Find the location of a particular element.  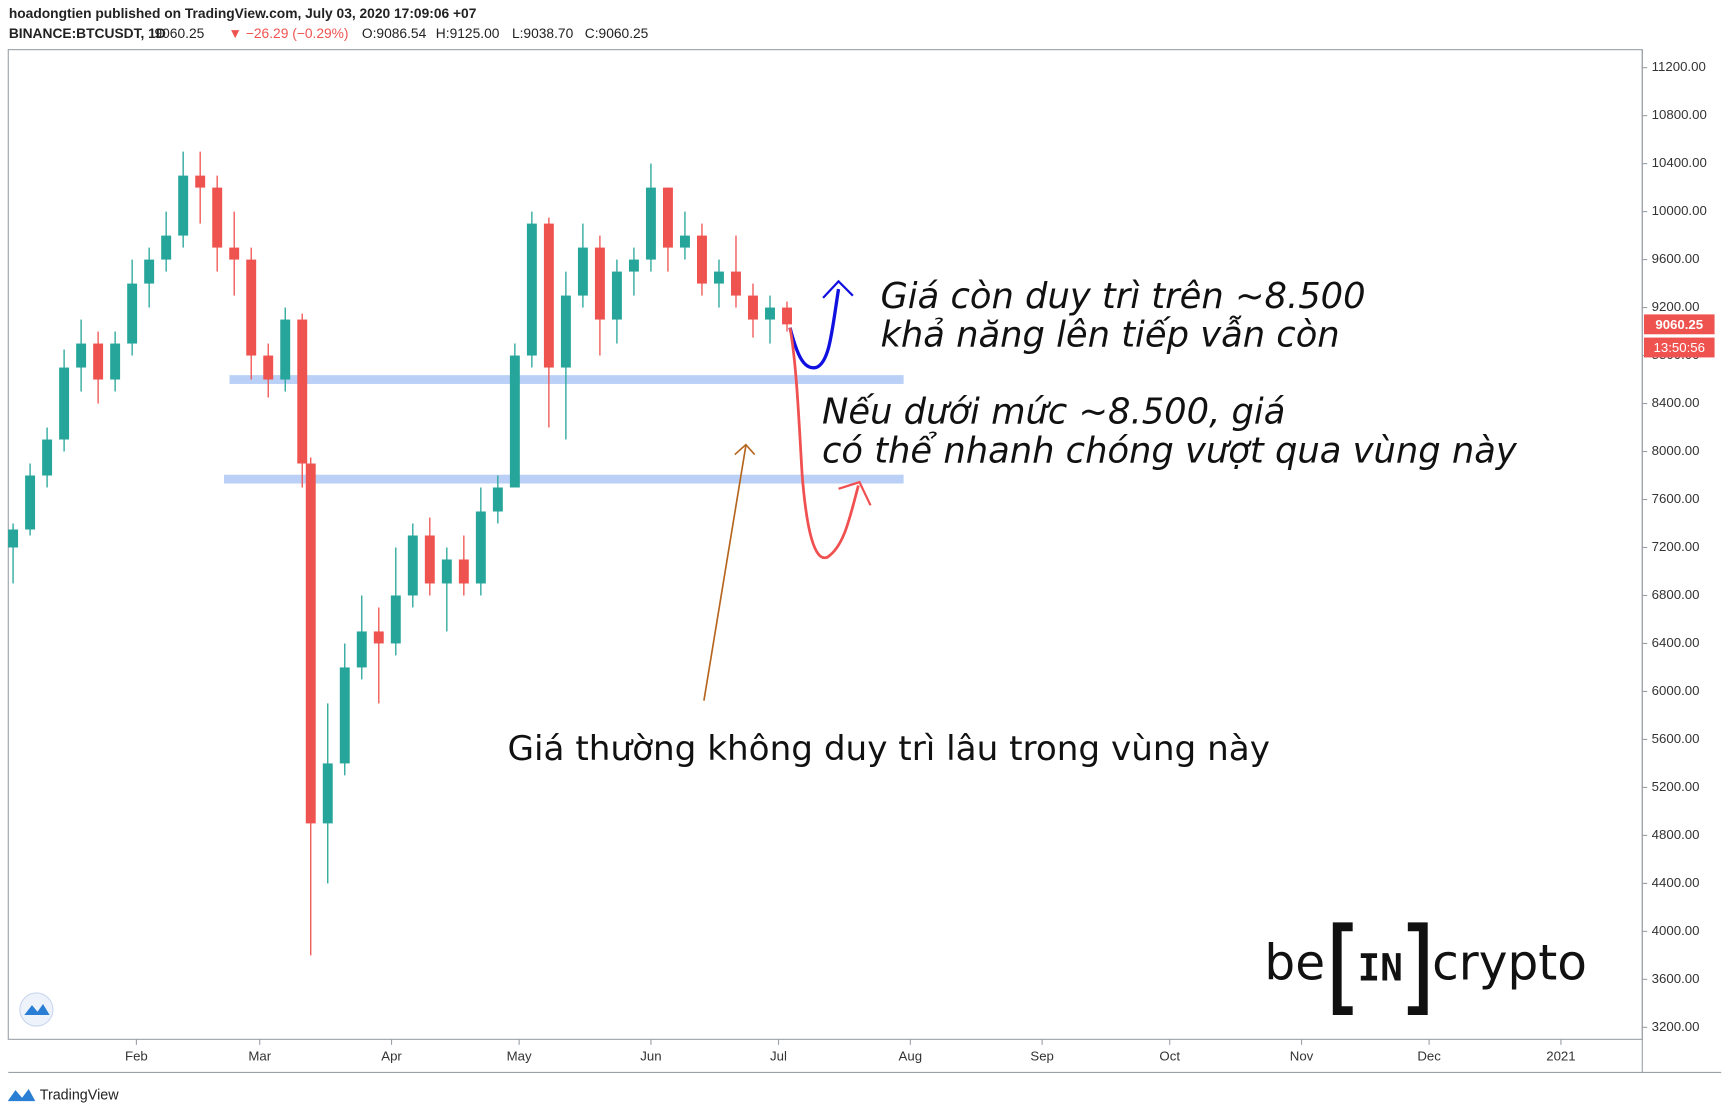

y-tick-label: 4000.00 is located at coordinates (1676, 930).